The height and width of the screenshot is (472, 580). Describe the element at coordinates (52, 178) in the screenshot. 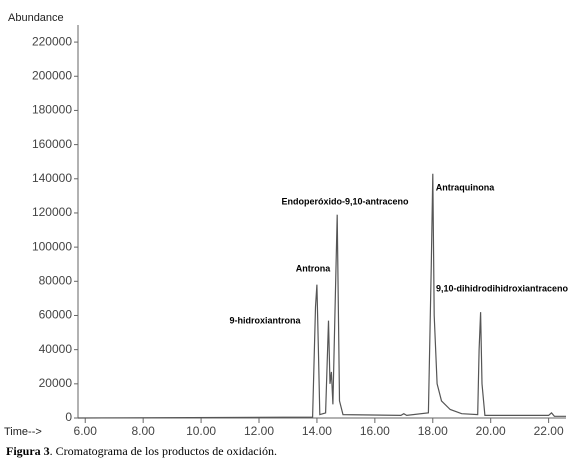

I see `y-tick-label: 140000` at that location.